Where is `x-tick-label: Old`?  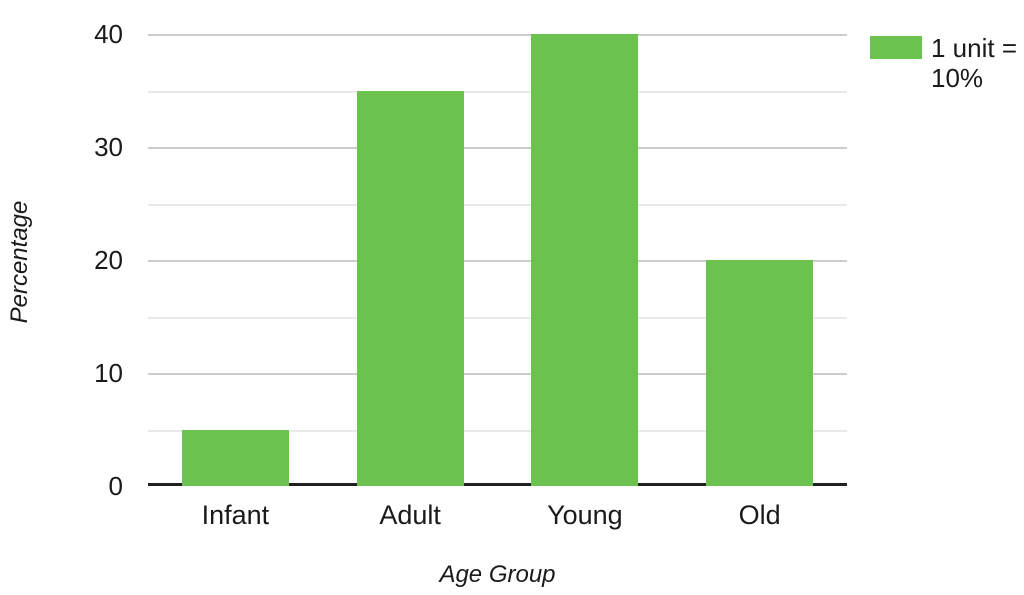
x-tick-label: Old is located at coordinates (759, 515).